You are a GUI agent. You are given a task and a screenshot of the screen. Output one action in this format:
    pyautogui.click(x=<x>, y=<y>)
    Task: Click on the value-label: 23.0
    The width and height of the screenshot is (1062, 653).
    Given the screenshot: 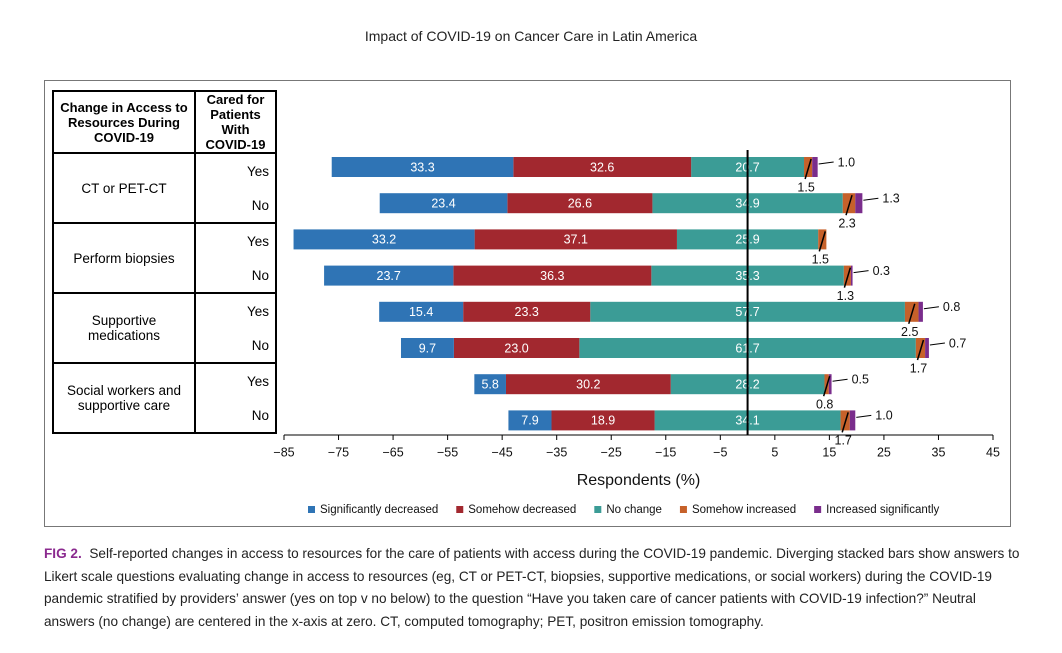 What is the action you would take?
    pyautogui.click(x=516, y=348)
    